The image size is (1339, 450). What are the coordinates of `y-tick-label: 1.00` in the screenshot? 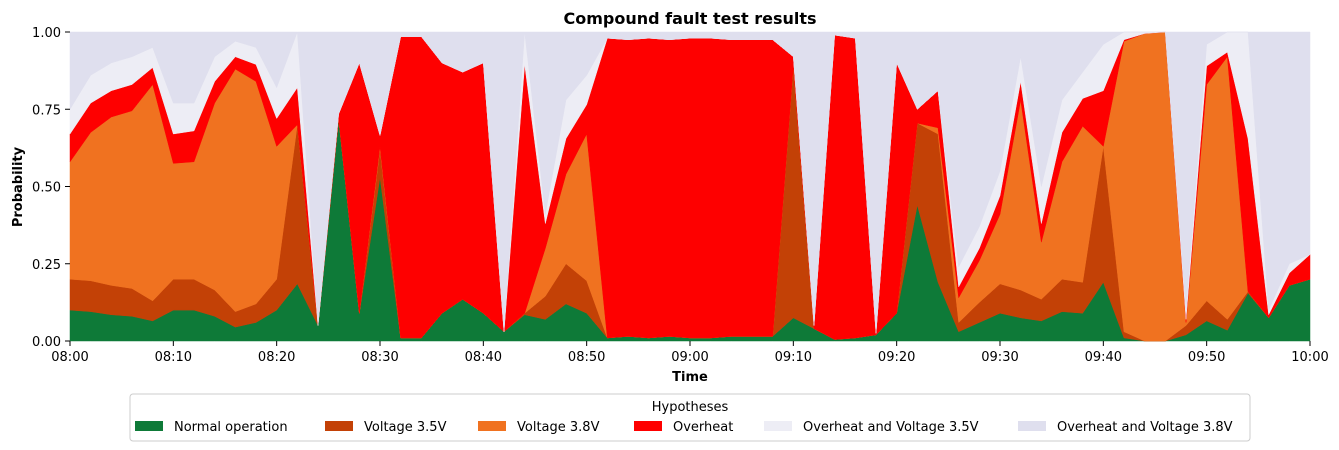 It's located at (46, 33).